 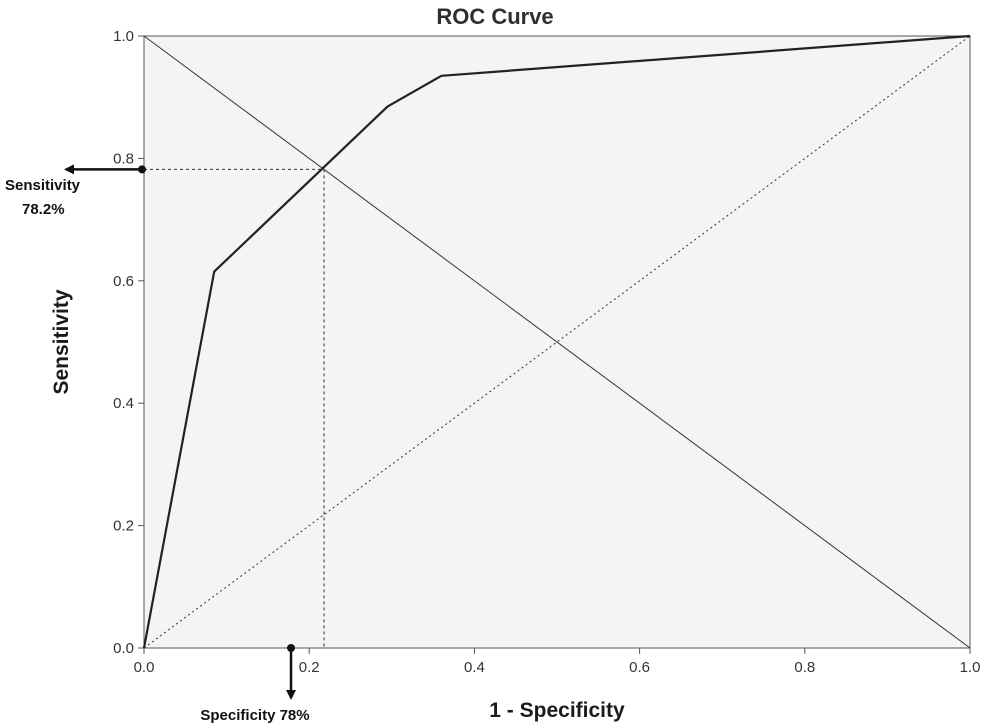 I want to click on y-tick-label: 1.0, so click(x=123, y=36).